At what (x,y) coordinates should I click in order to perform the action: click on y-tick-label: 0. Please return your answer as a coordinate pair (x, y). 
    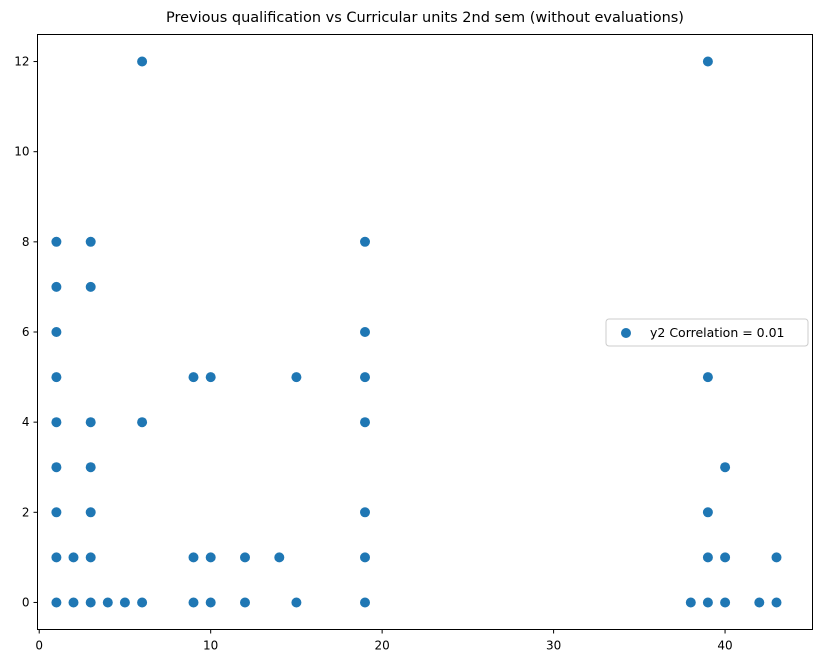
    Looking at the image, I should click on (26, 602).